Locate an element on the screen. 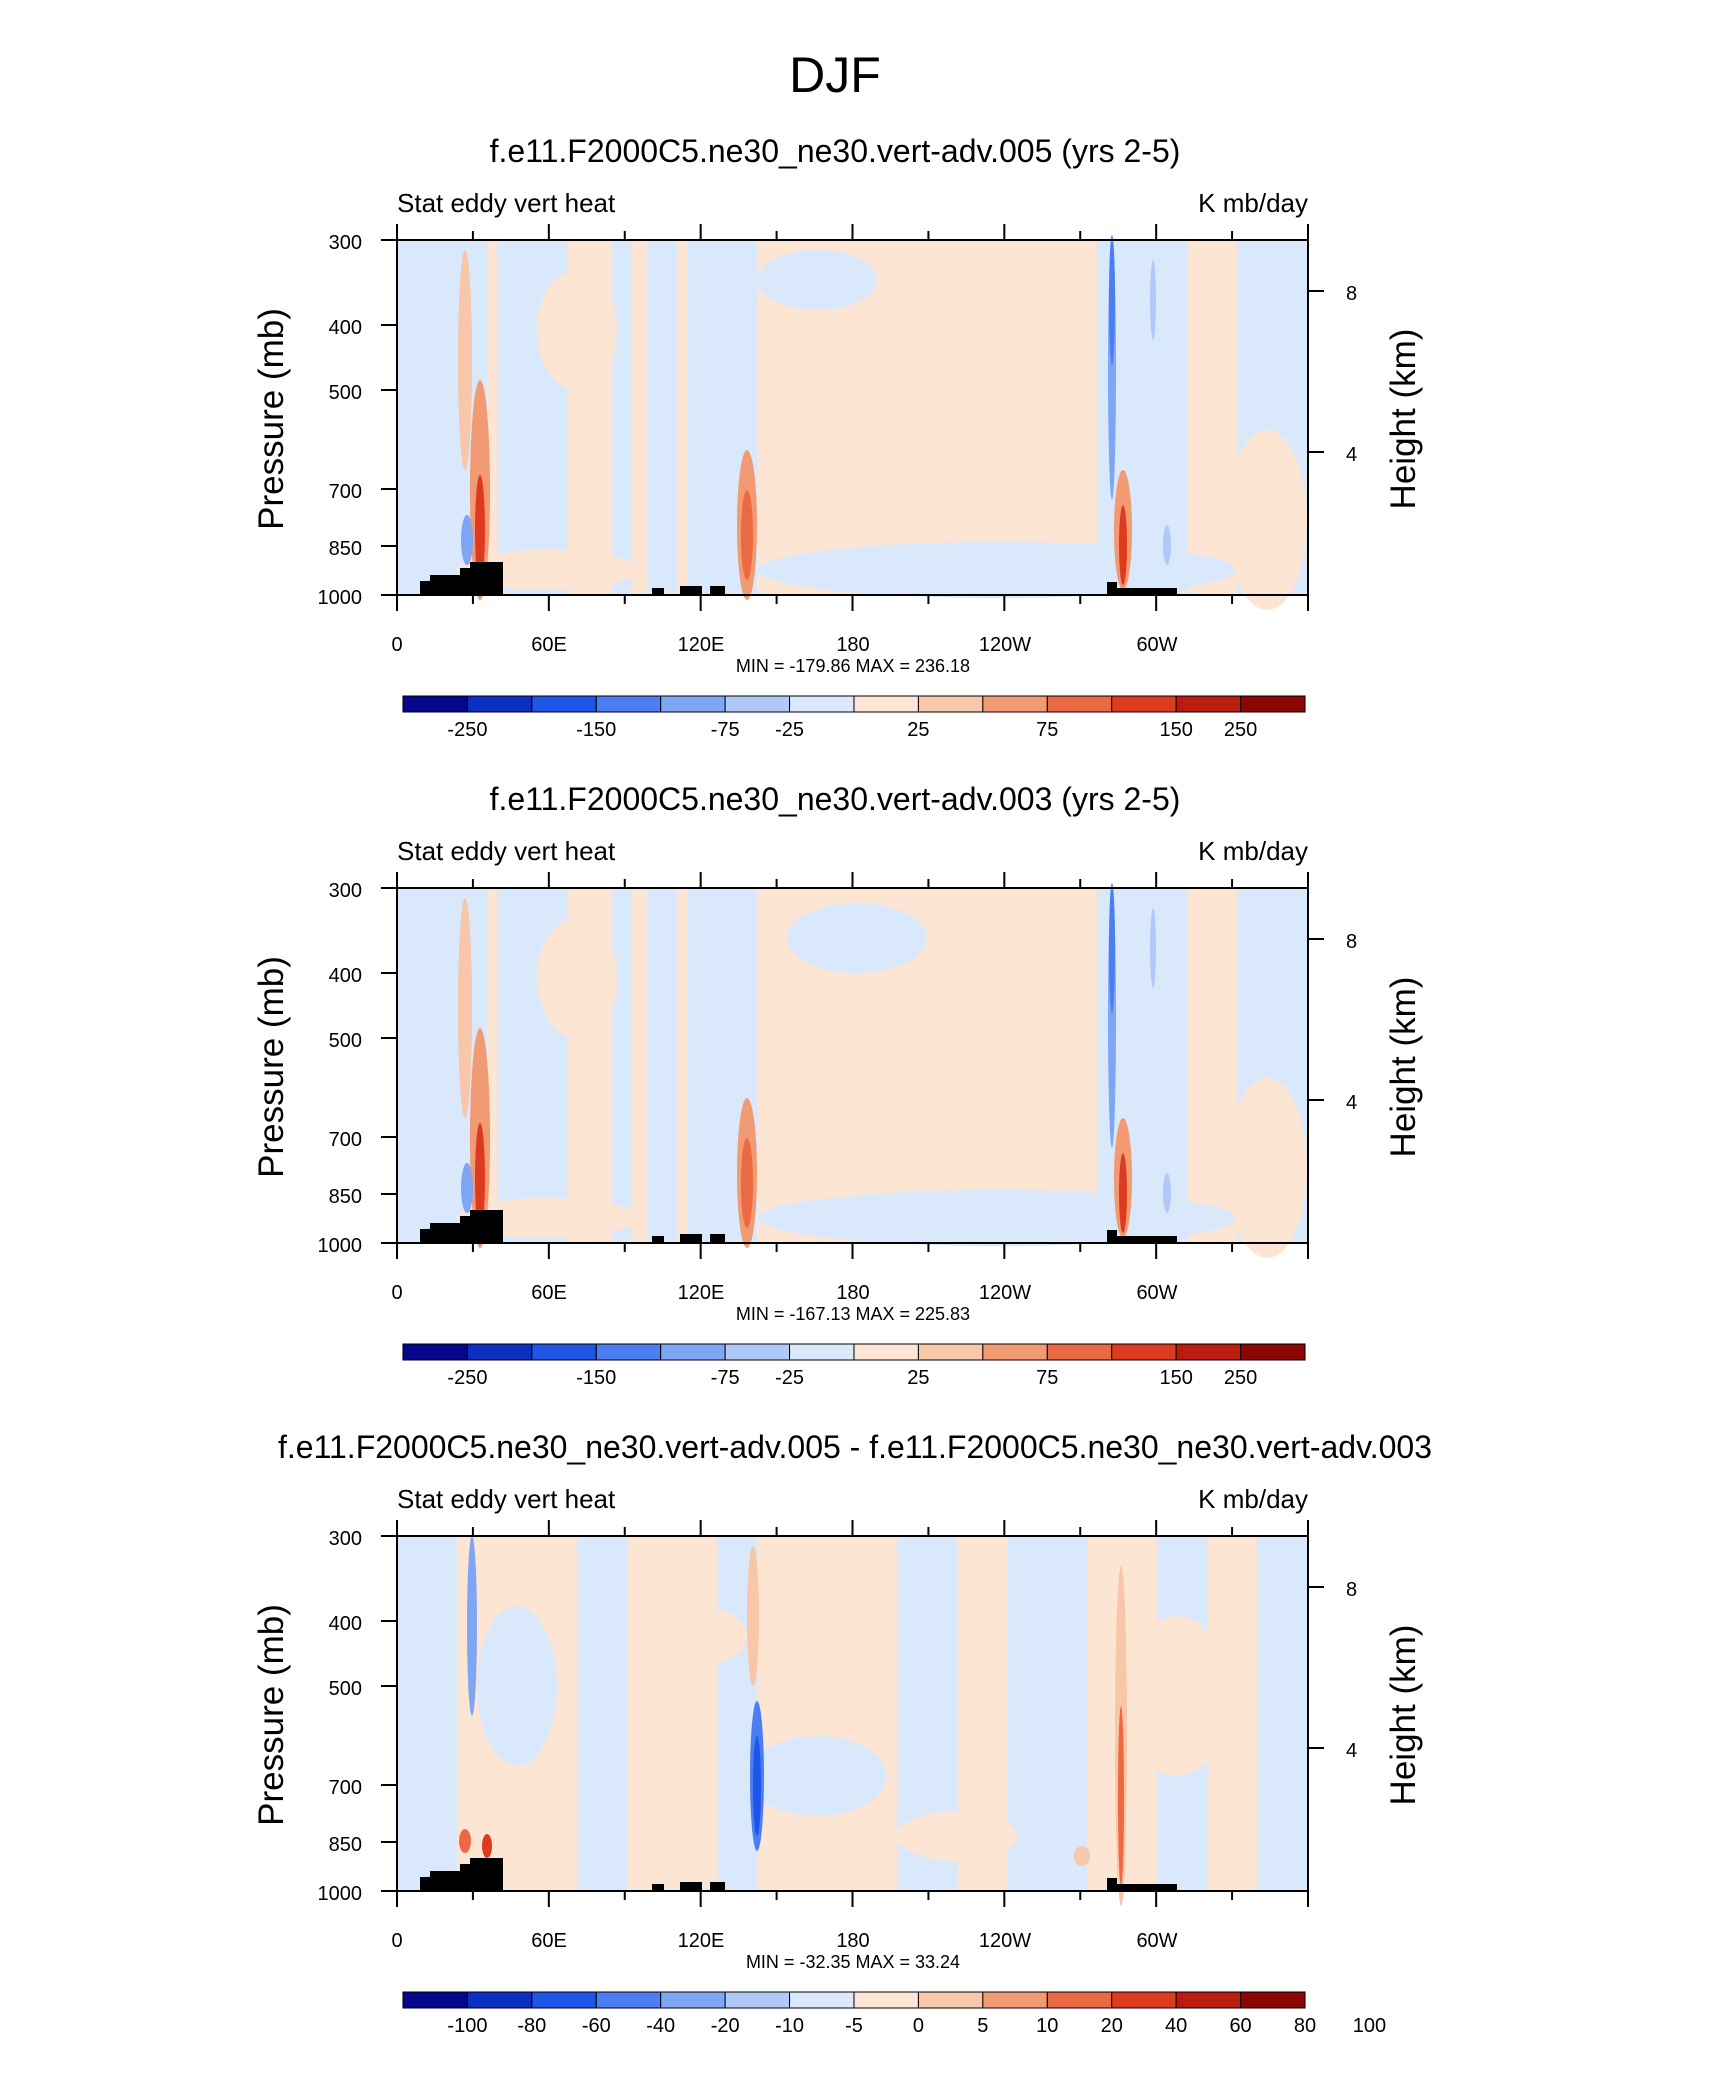 This screenshot has height=2074, width=1710. x-tick-label: 60W is located at coordinates (1156, 645).